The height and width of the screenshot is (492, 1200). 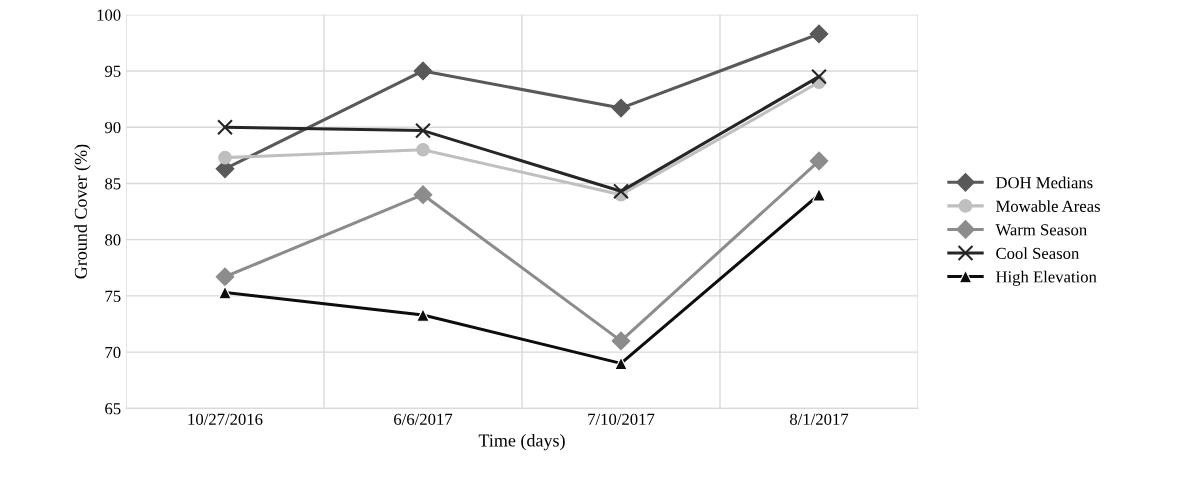 What do you see at coordinates (109, 15) in the screenshot?
I see `y-tick-label: 100` at bounding box center [109, 15].